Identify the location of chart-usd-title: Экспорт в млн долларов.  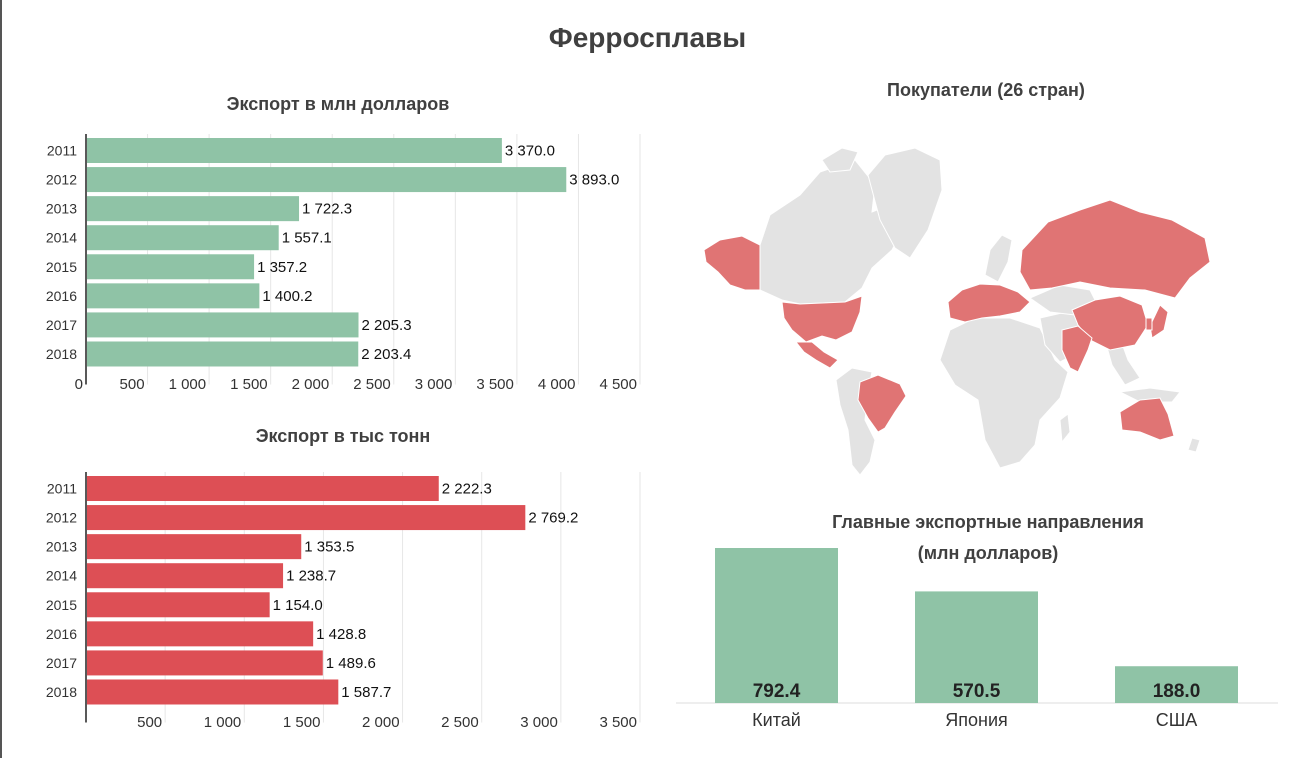
(338, 104).